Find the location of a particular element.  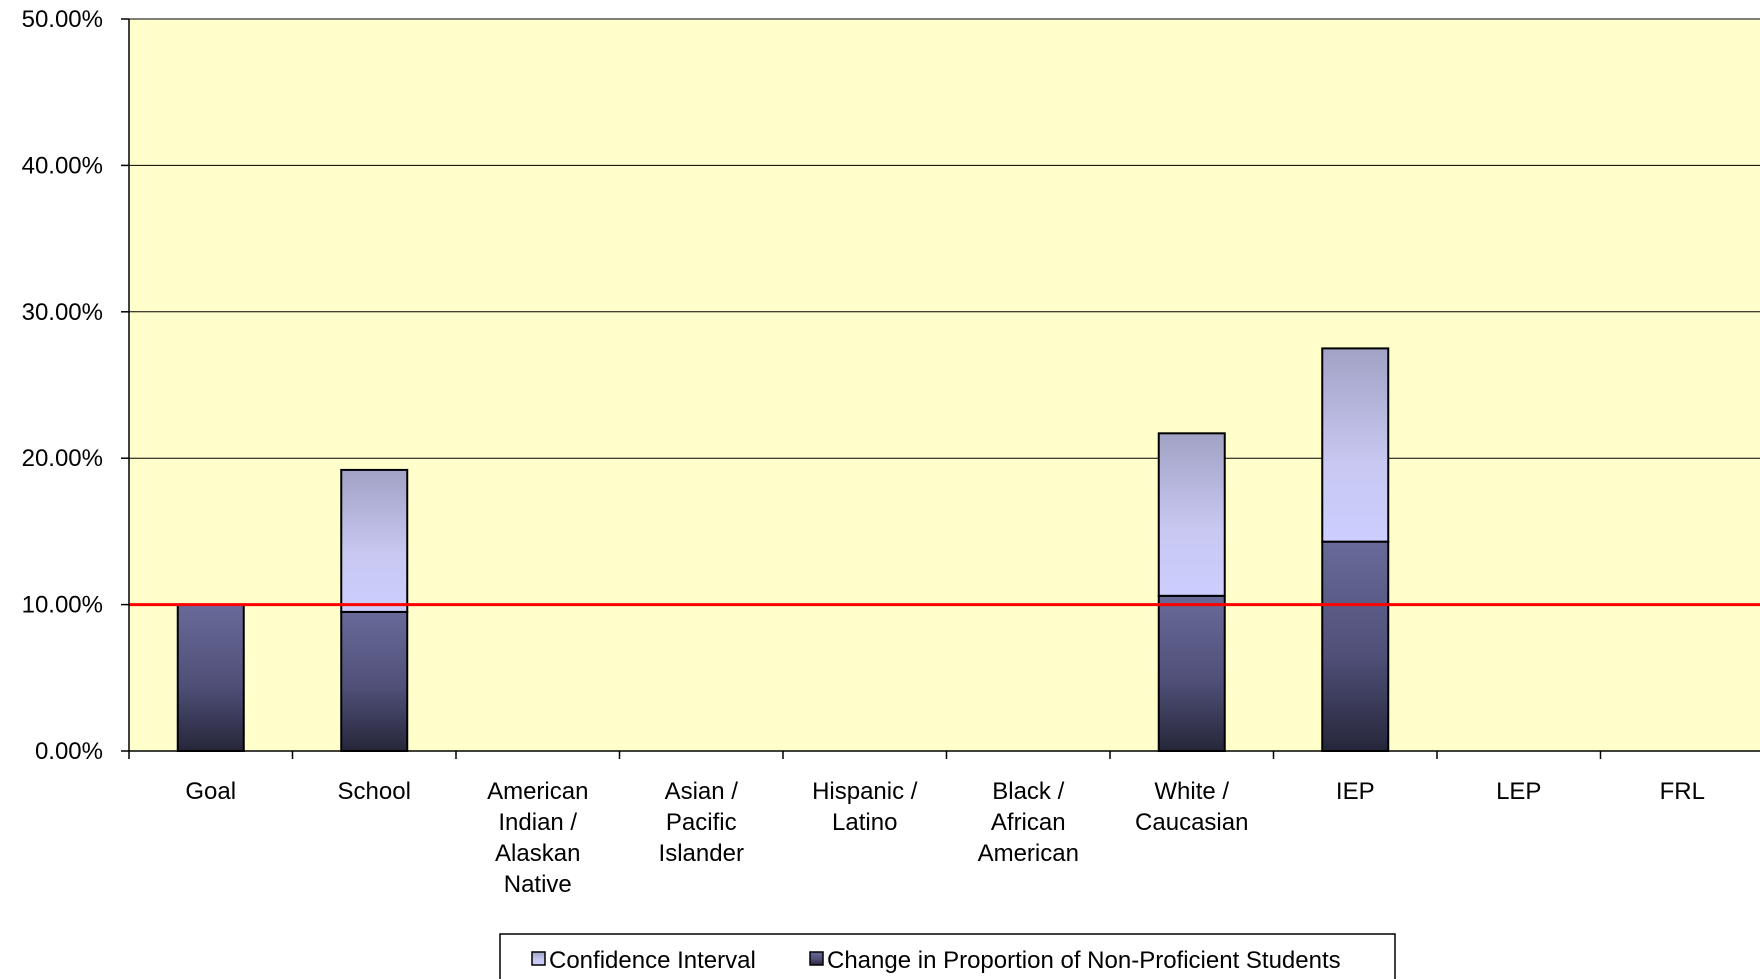

legend-box is located at coordinates (947, 956).